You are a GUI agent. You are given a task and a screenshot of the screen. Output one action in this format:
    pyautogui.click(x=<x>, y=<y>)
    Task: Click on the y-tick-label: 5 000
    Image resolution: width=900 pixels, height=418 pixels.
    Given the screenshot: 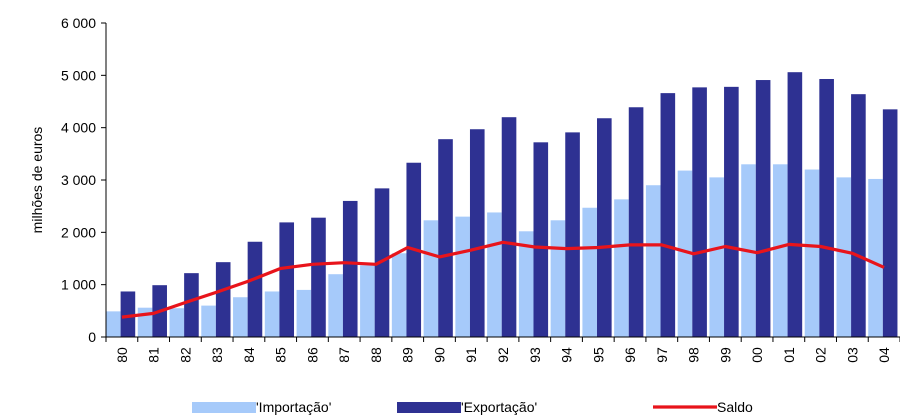 What is the action you would take?
    pyautogui.click(x=78, y=75)
    